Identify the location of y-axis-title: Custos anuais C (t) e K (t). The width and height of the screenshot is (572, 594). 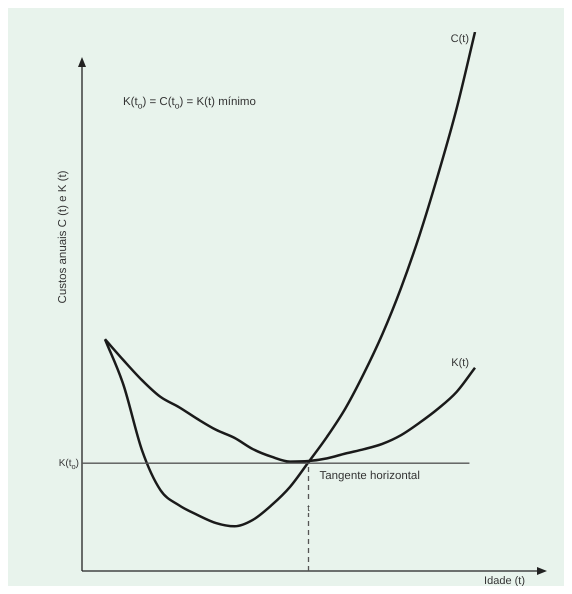
(63, 237).